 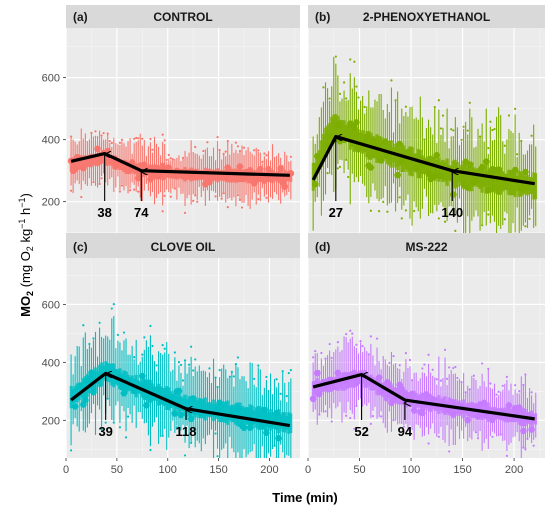 What do you see at coordinates (80, 17) in the screenshot?
I see `panel-tag: (a)` at bounding box center [80, 17].